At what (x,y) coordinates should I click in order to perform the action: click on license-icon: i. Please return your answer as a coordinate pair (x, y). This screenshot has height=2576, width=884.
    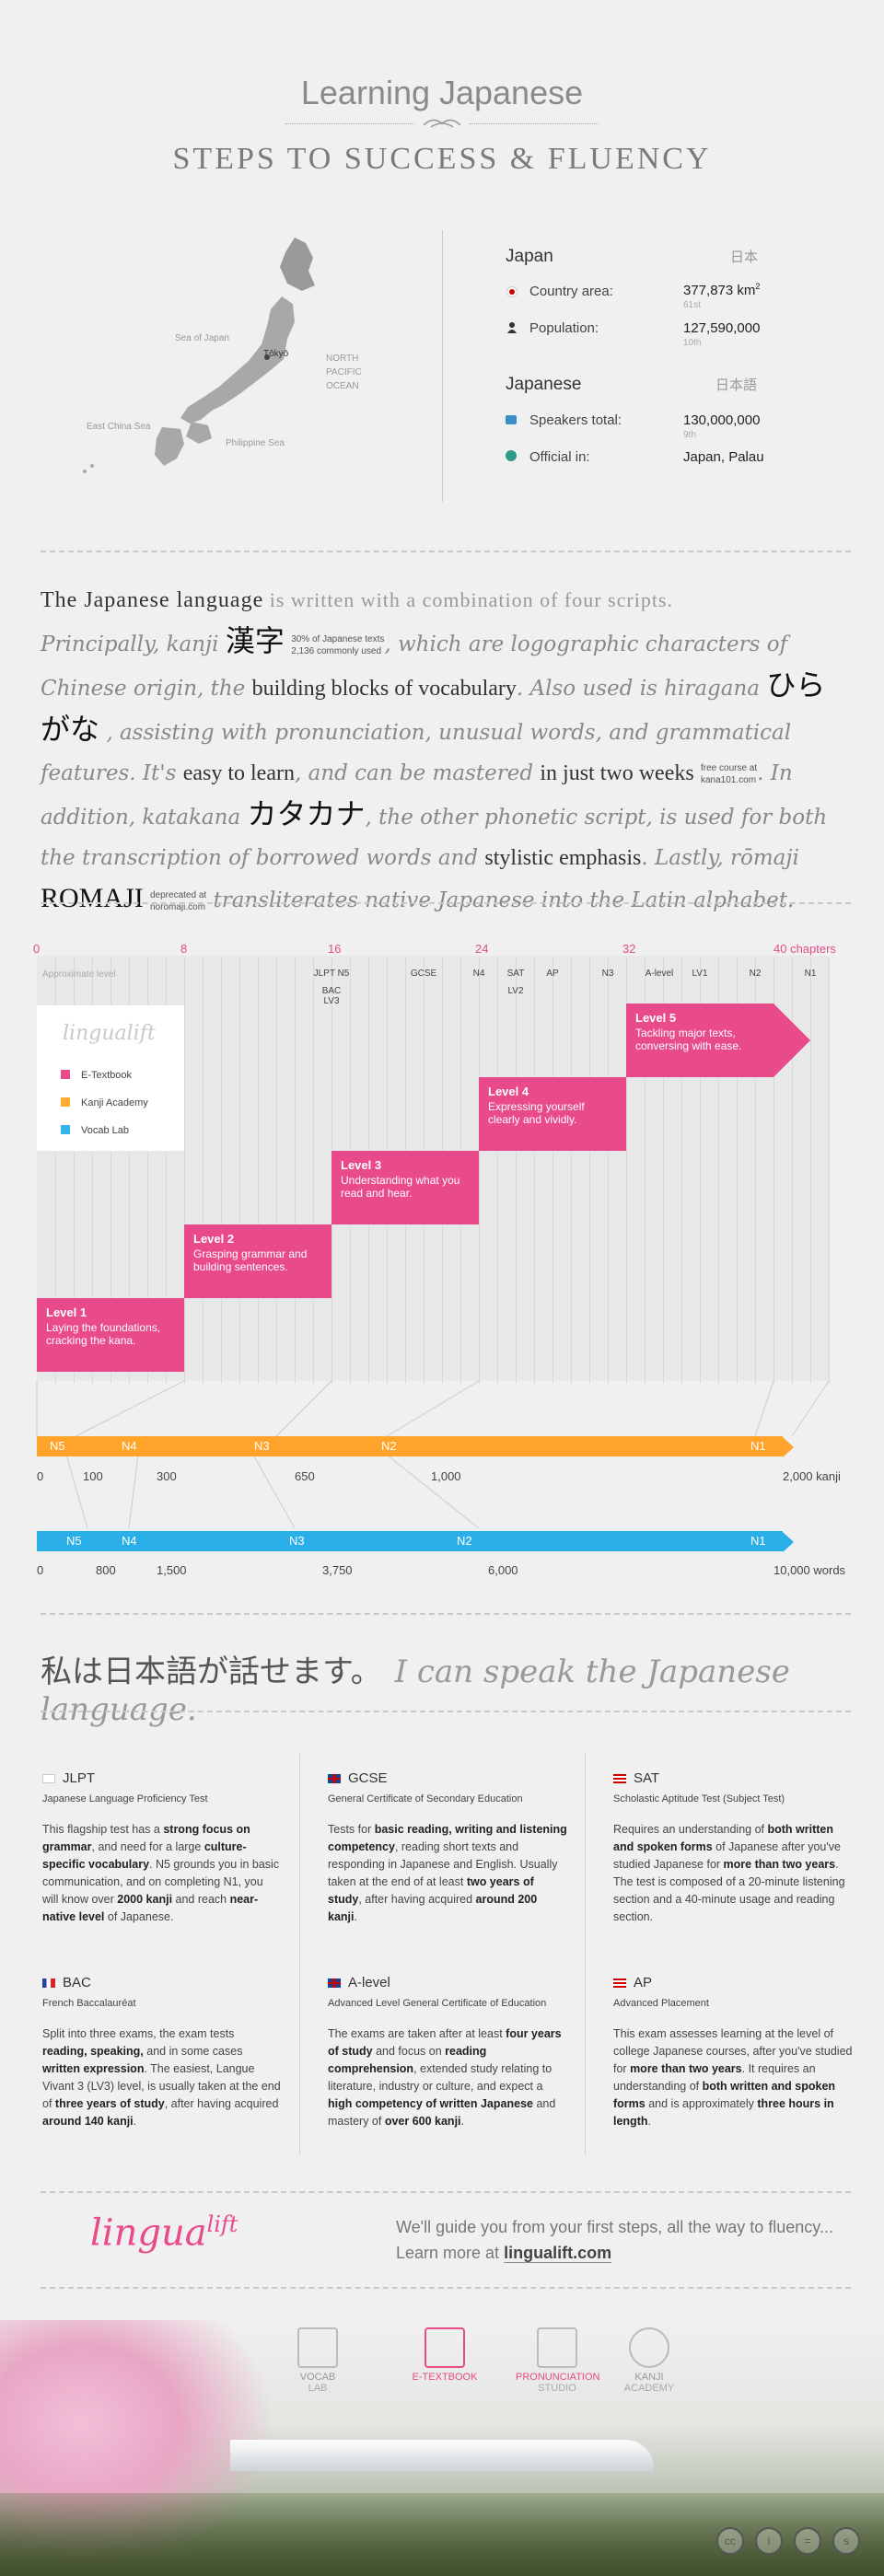
    Looking at the image, I should click on (769, 2541).